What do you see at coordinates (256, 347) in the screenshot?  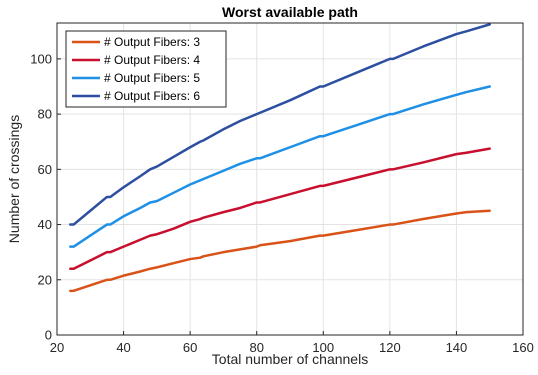 I see `x-tick-label: 80` at bounding box center [256, 347].